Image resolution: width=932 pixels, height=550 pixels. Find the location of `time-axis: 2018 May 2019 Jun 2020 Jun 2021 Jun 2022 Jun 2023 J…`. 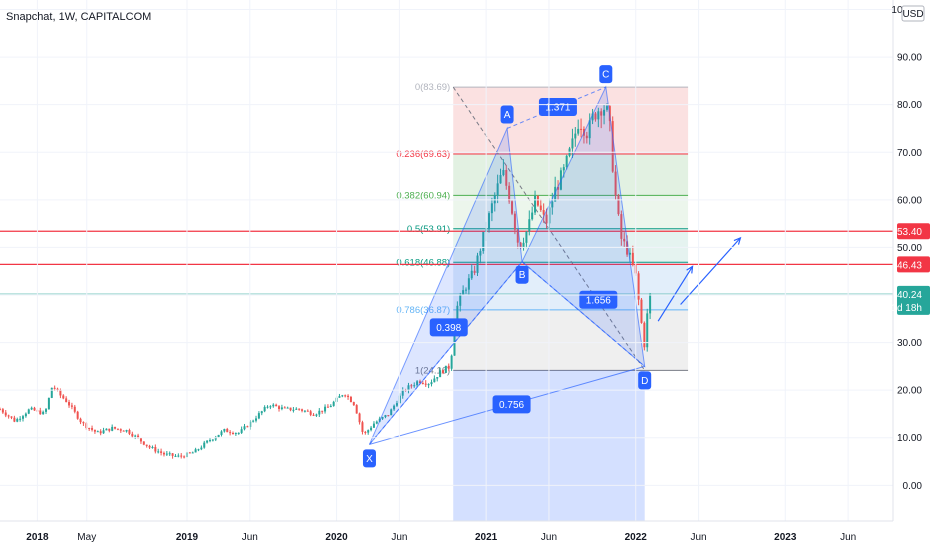

time-axis: 2018 May 2019 Jun 2020 Jun 2021 Jun 2022 Jun 2023 J… is located at coordinates (466, 535).